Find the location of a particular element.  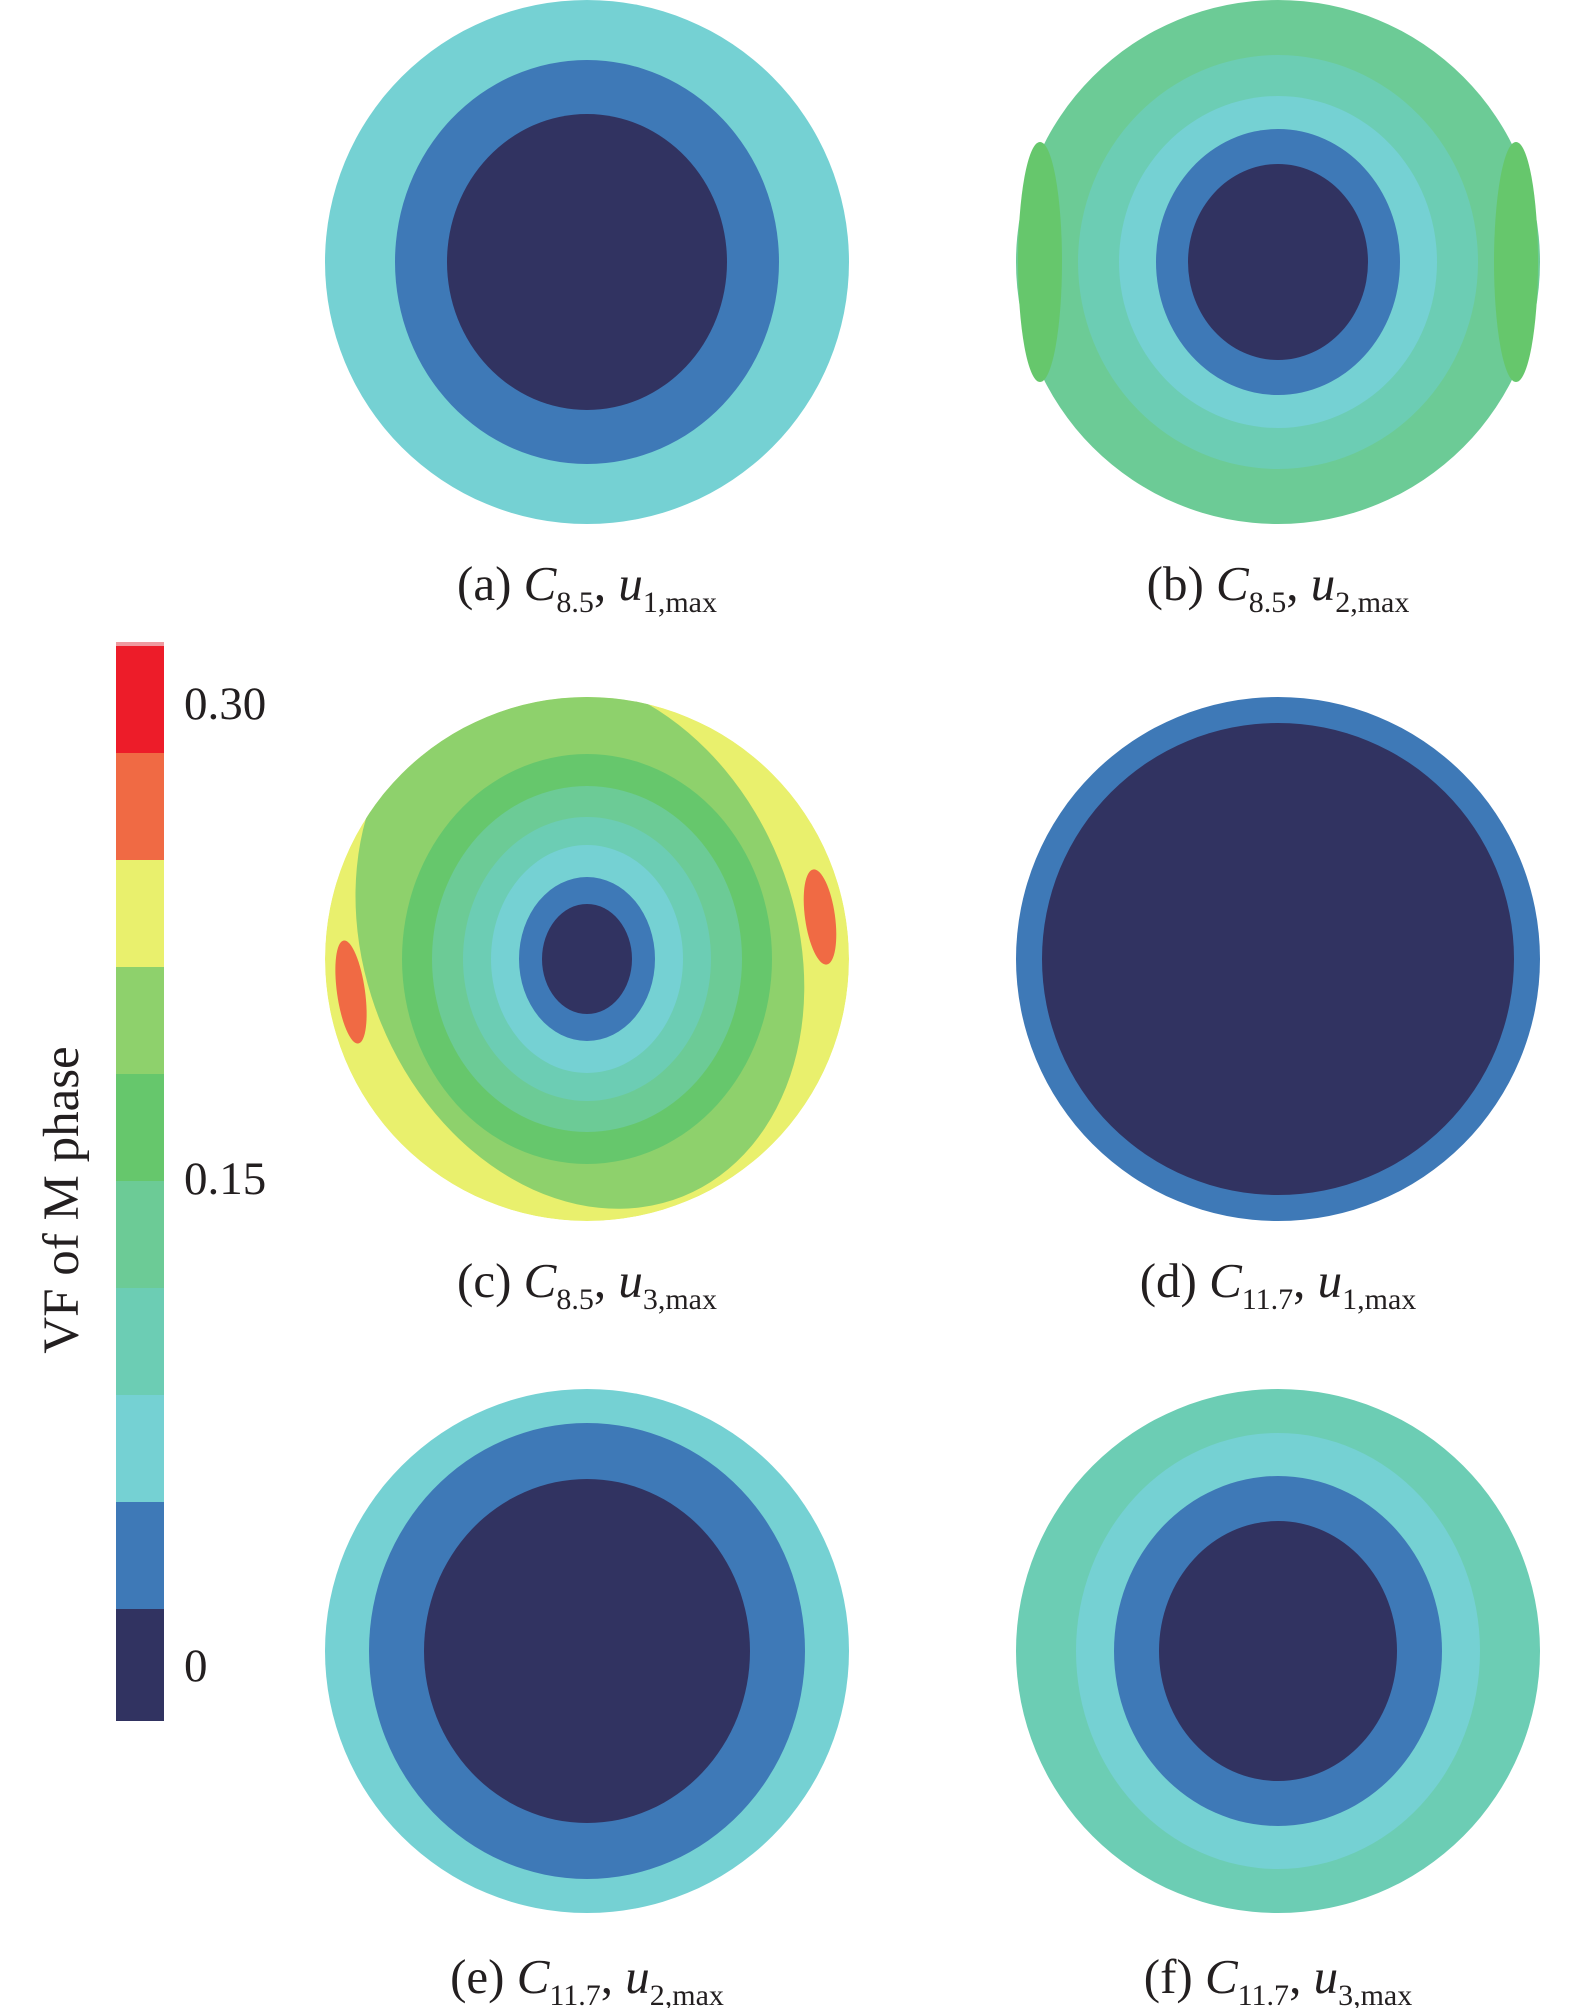

colorbar-bin-0.06 is located at coordinates (140, 1449).